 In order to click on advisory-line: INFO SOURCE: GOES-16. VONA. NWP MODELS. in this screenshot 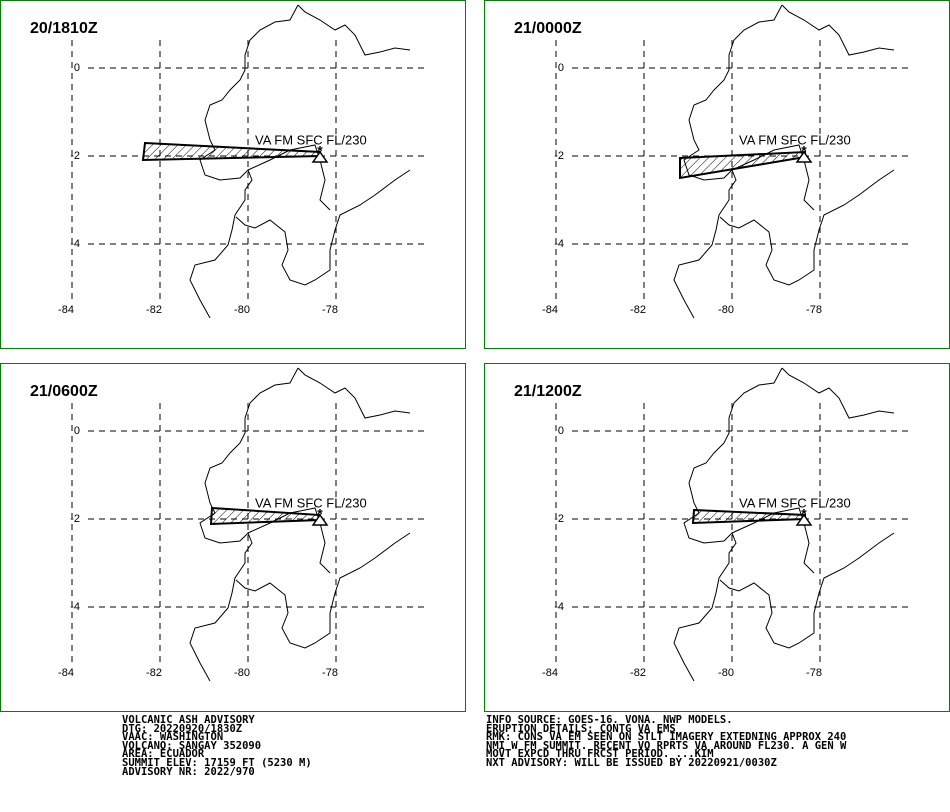, I will do `click(609, 720)`.